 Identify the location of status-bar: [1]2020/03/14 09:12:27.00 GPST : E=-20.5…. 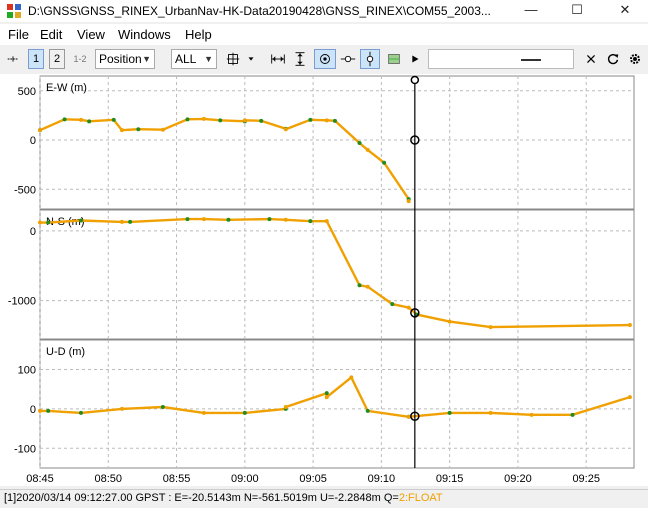
(324, 498).